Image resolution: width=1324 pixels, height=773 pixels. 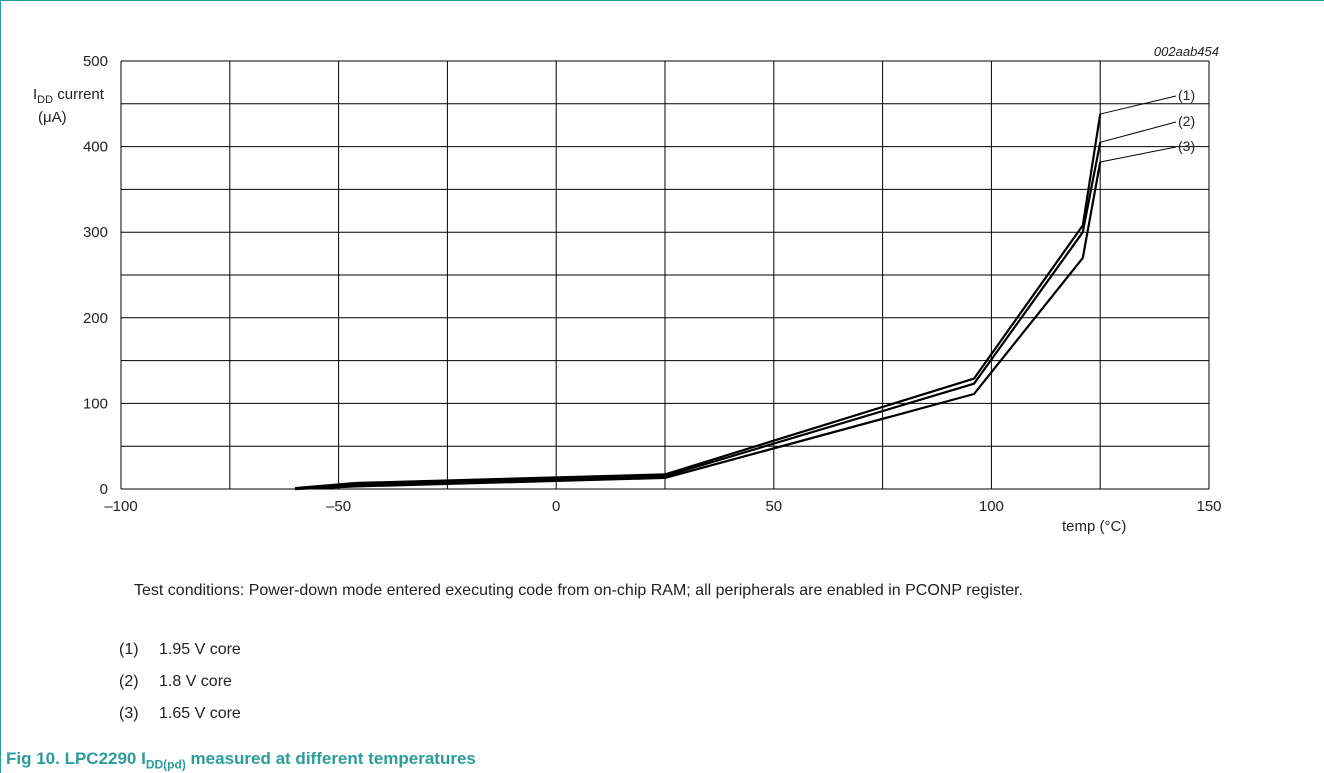 I want to click on series-label: (3), so click(x=1186, y=146).